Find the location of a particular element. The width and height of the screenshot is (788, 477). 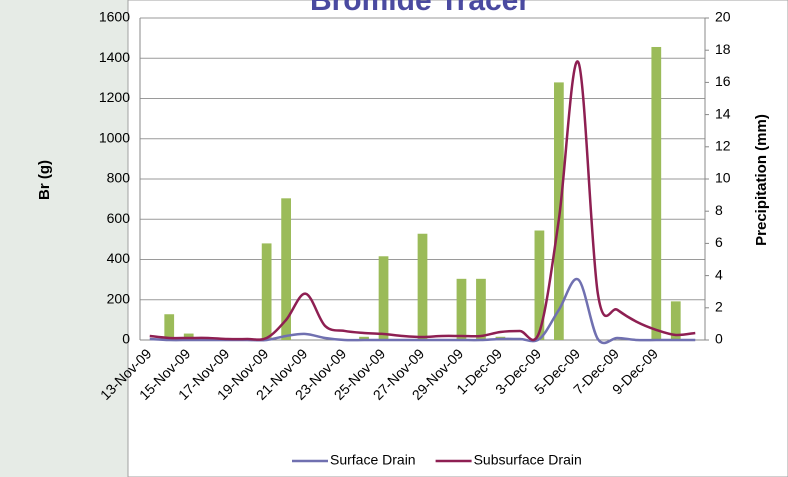

y2-tick-label: 0 is located at coordinates (719, 339).